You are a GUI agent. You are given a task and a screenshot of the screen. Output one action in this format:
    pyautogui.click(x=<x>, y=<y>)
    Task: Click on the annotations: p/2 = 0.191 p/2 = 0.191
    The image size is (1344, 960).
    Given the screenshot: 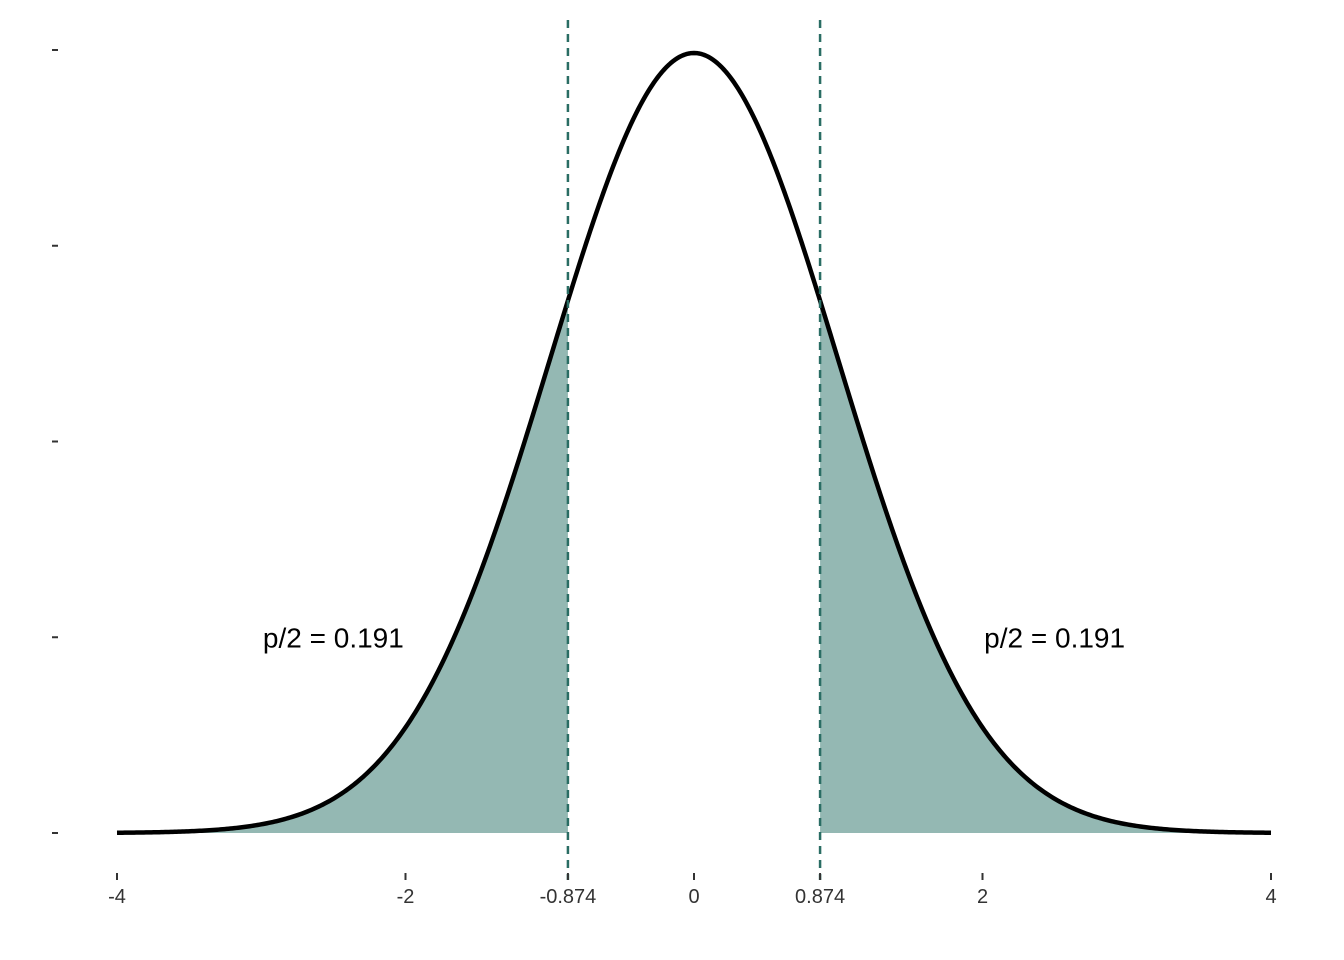 What is the action you would take?
    pyautogui.click(x=694, y=637)
    